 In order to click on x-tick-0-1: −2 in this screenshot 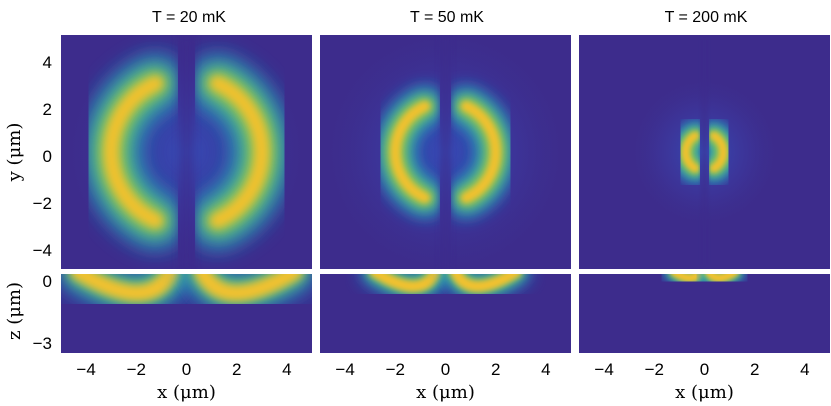, I will do `click(136, 369)`.